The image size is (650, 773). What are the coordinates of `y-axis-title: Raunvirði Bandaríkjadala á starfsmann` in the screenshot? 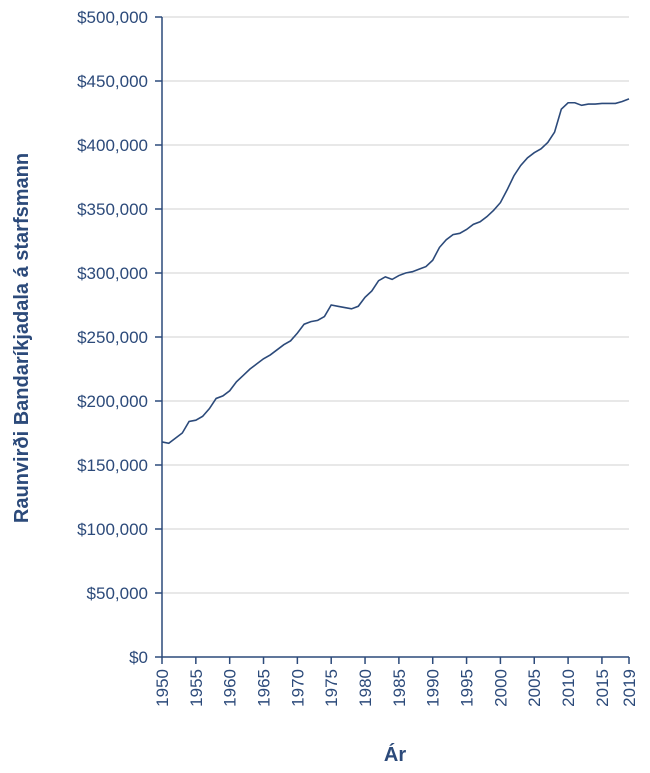 It's located at (22, 338).